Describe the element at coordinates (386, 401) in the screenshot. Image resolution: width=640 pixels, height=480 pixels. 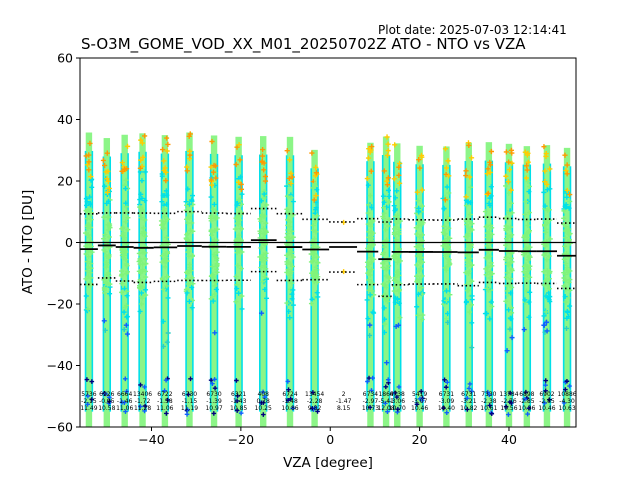
I see `column-mean: -5.41` at that location.